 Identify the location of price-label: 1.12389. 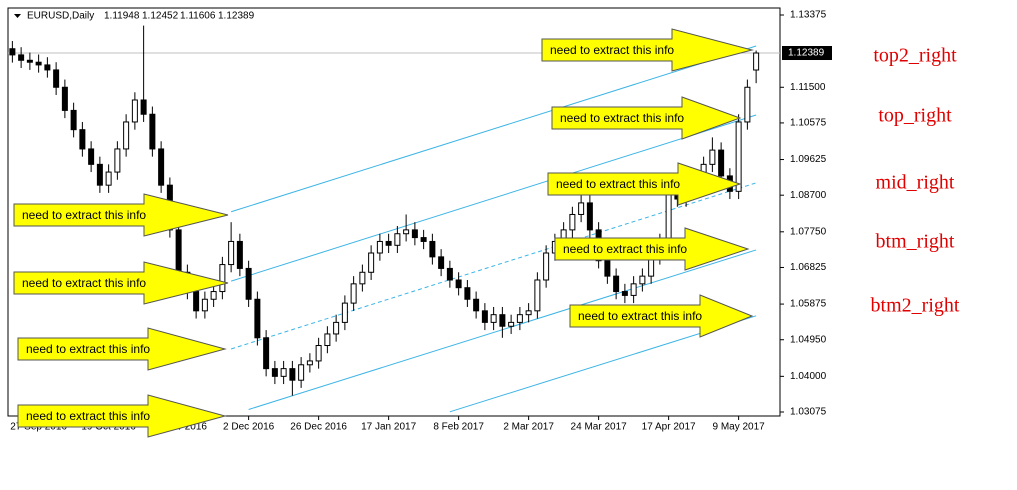
(806, 53).